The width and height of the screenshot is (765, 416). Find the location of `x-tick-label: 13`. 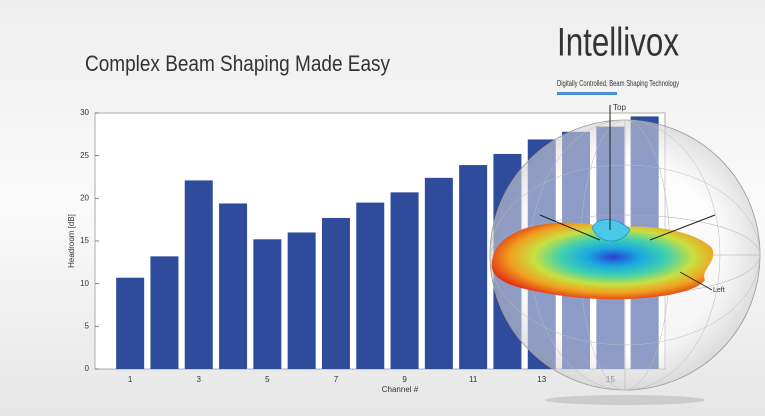

x-tick-label: 13 is located at coordinates (541, 379).